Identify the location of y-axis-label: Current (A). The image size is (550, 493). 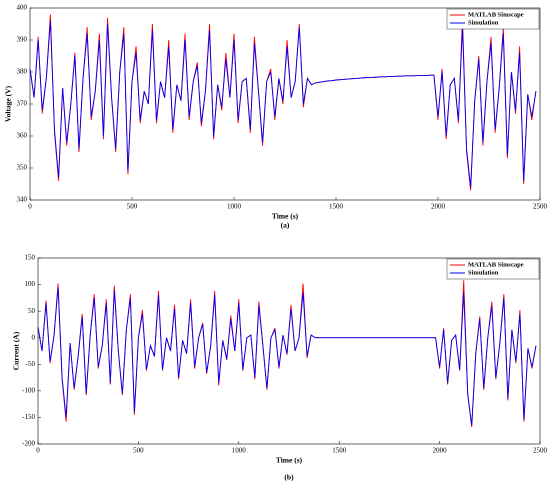
(16, 350).